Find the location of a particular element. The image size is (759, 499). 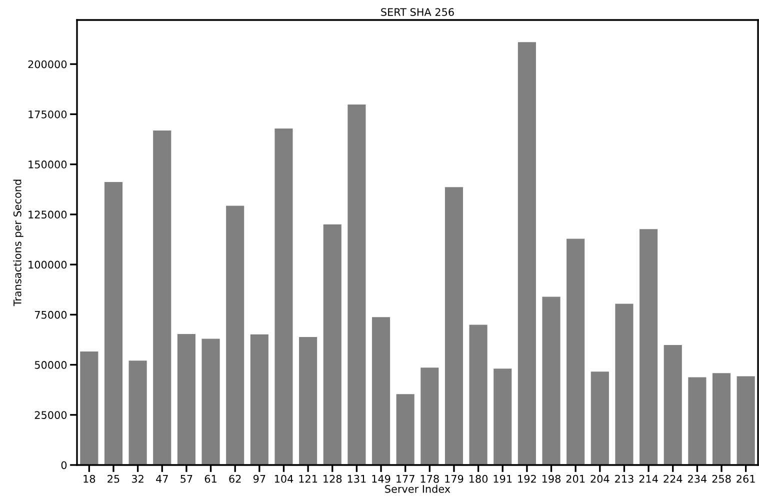

x-tick-label: 57 is located at coordinates (186, 479).